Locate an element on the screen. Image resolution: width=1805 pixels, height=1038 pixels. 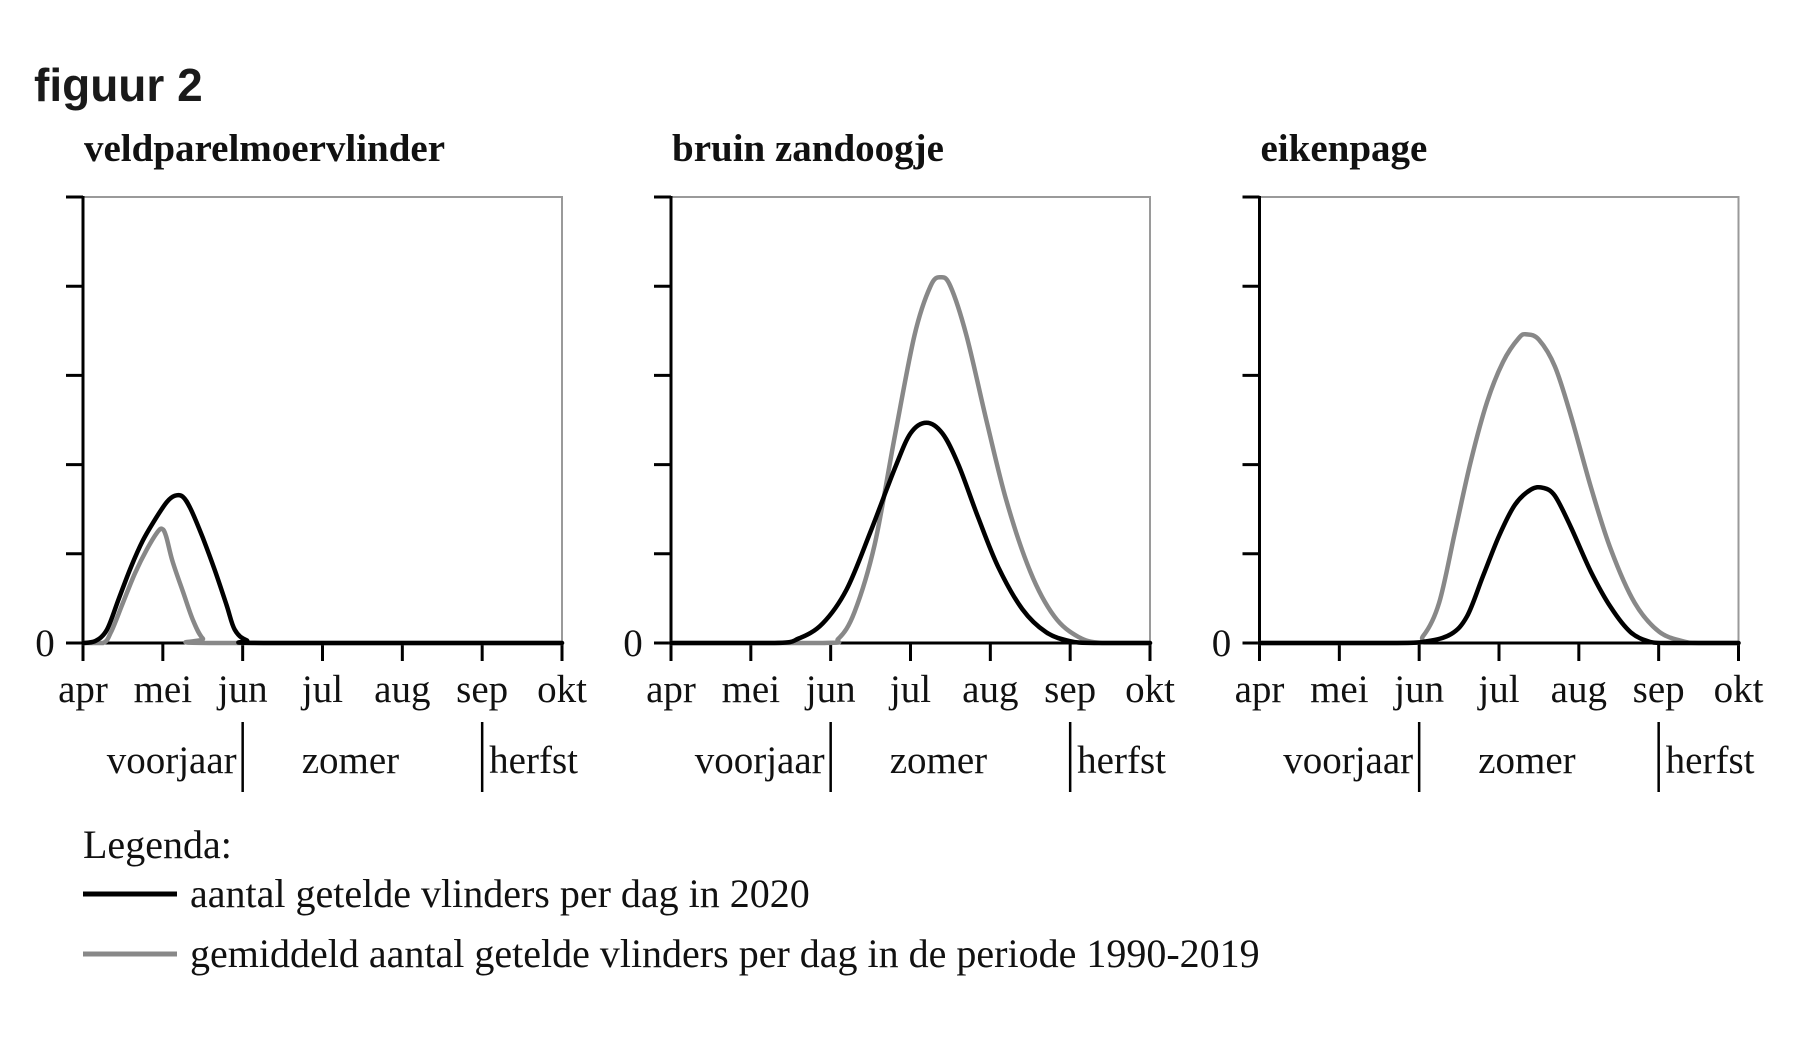
legend-label-2020: aantal getelde vlinders per dag in 2020 is located at coordinates (500, 893).